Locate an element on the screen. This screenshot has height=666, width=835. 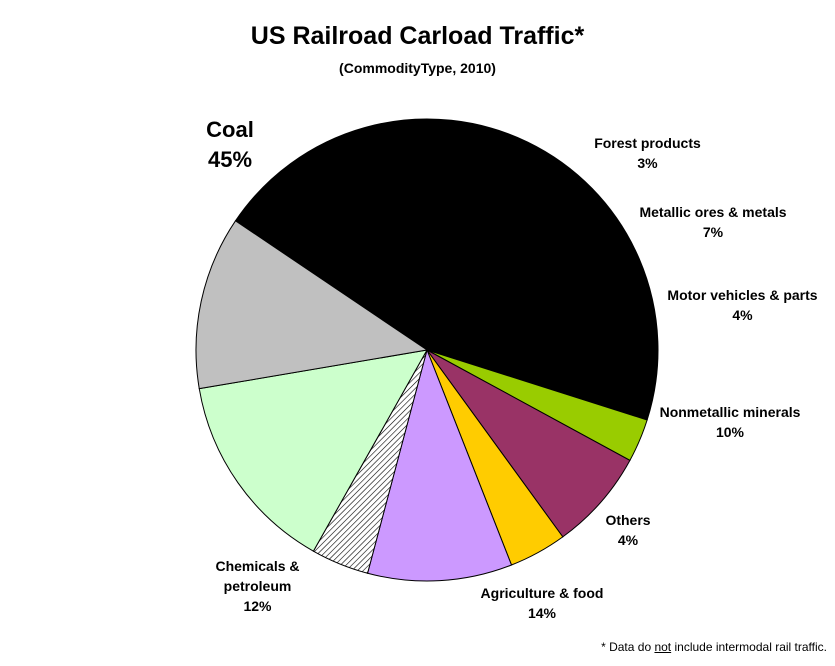
slice-value-agriculture: 14% is located at coordinates (542, 613).